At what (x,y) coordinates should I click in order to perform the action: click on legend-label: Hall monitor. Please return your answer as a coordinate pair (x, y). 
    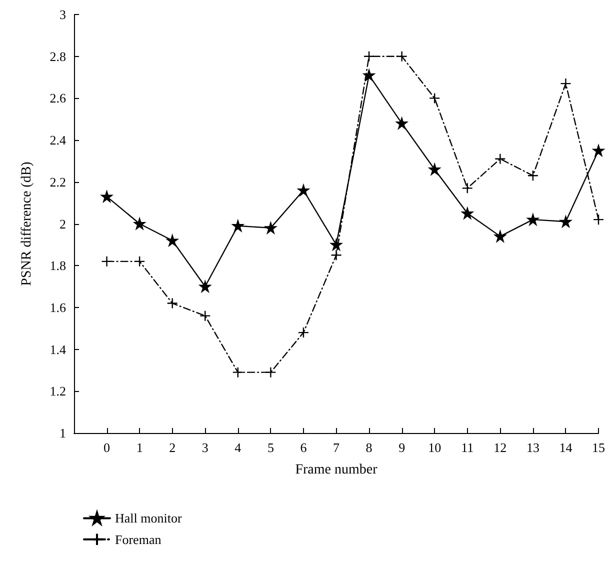
    Looking at the image, I should click on (148, 518).